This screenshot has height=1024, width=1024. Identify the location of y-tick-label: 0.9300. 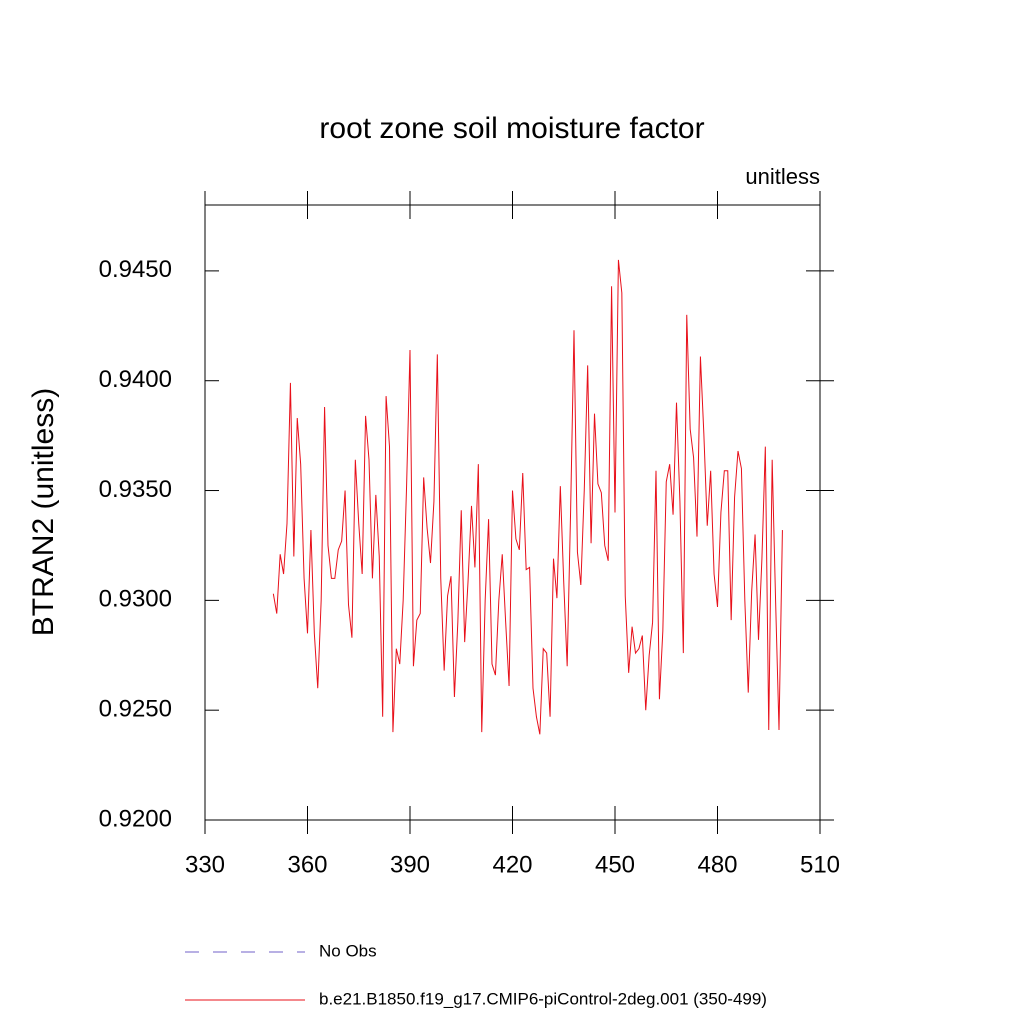
(135, 599).